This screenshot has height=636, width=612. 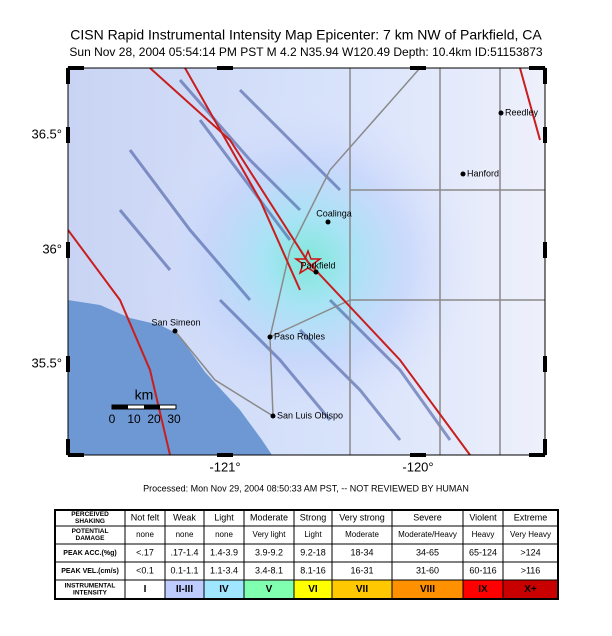 What do you see at coordinates (91, 538) in the screenshot?
I see `row-header: DAMAGE` at bounding box center [91, 538].